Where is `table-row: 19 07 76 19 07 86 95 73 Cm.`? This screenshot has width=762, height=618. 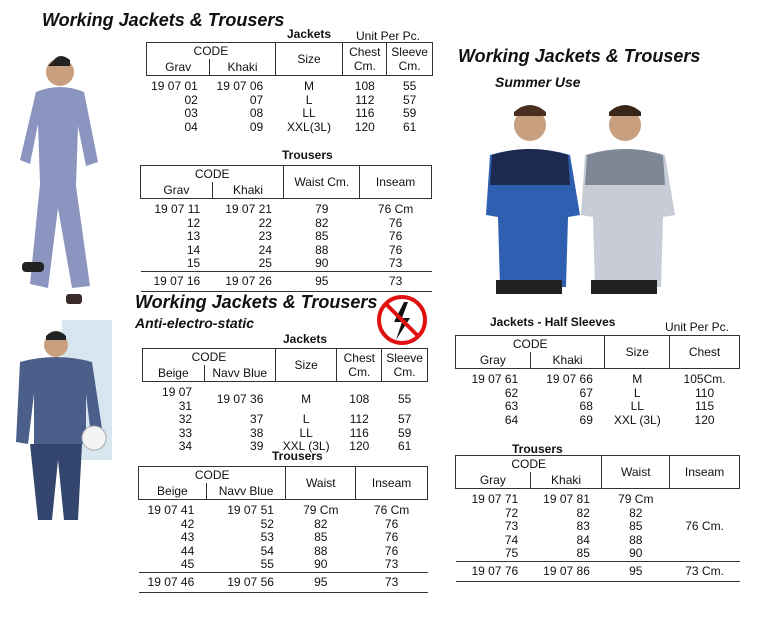
table-row: 19 07 76 19 07 86 95 73 Cm. is located at coordinates (597, 571).